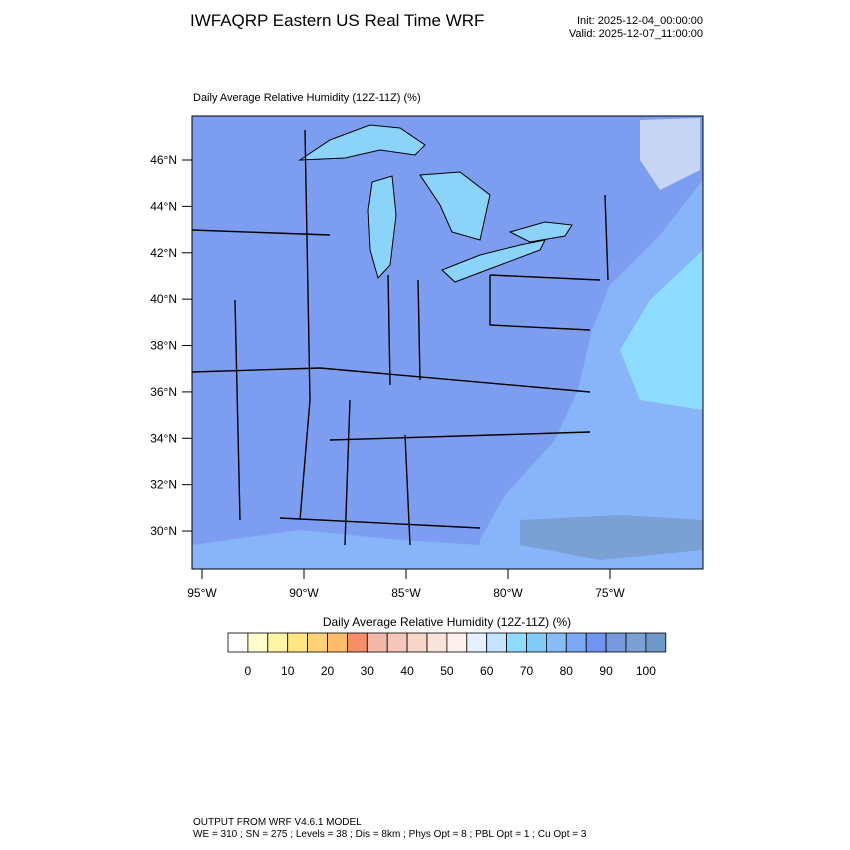  Describe the element at coordinates (202, 593) in the screenshot. I see `lon-tick-label: 95°W` at that location.